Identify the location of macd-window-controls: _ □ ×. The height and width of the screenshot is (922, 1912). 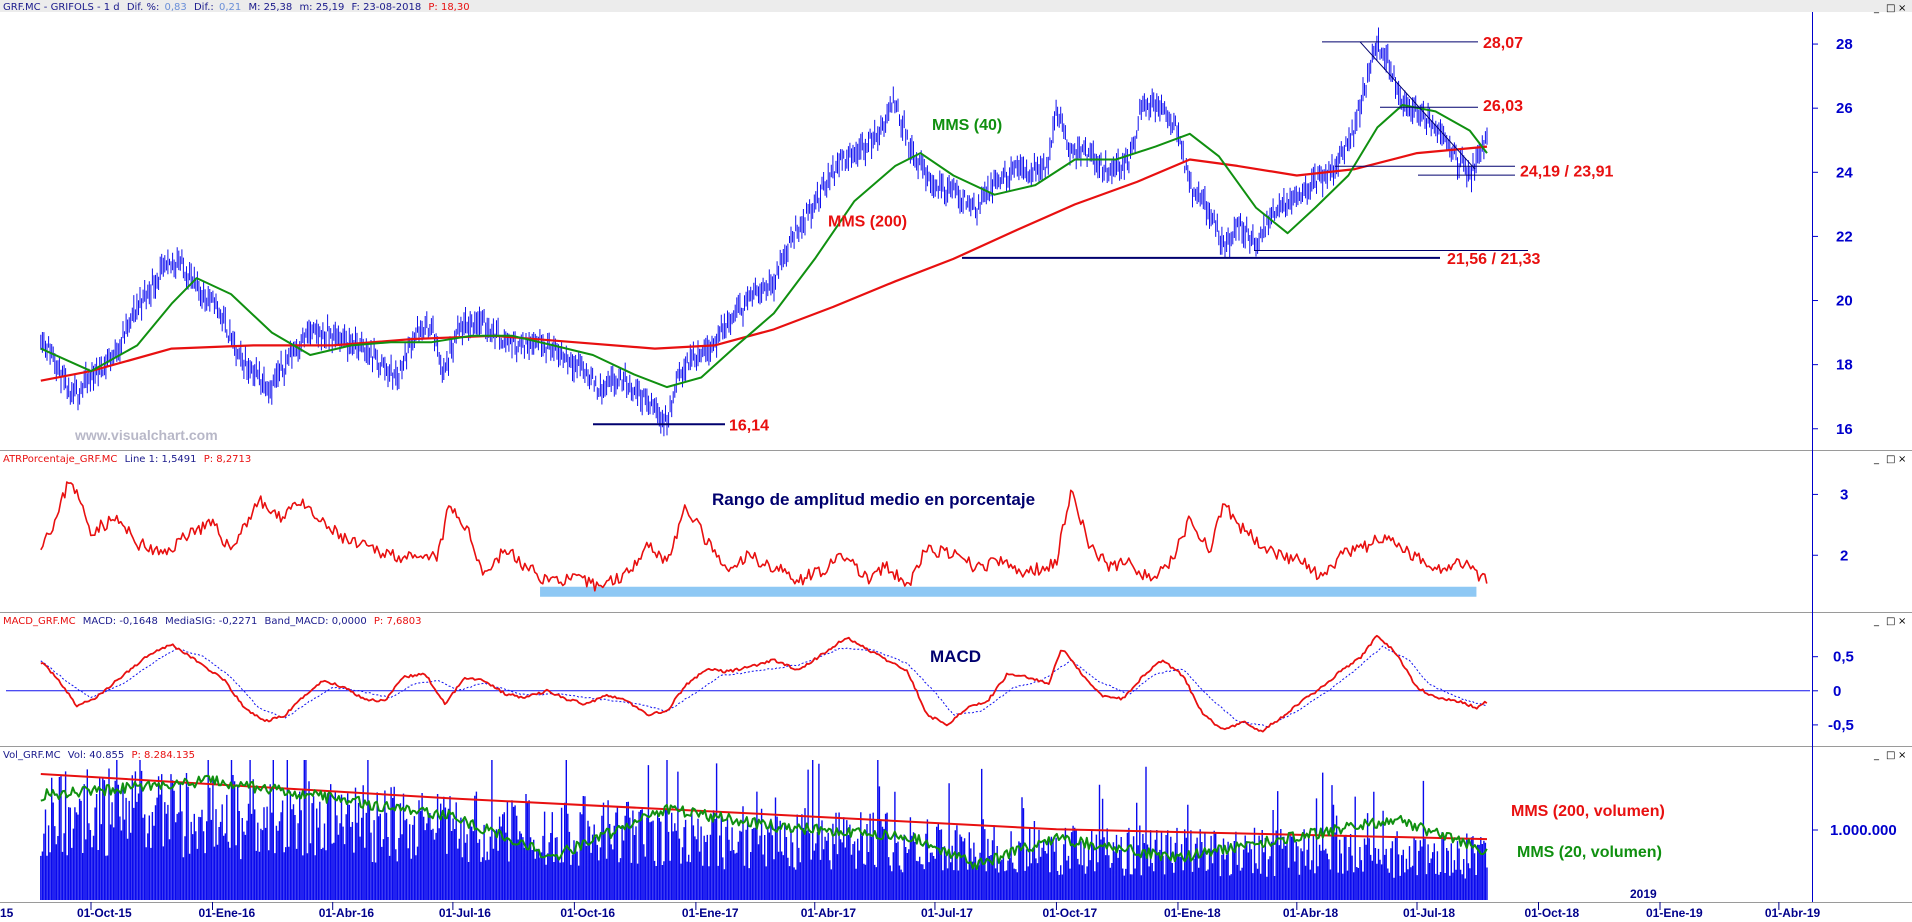
(1889, 621).